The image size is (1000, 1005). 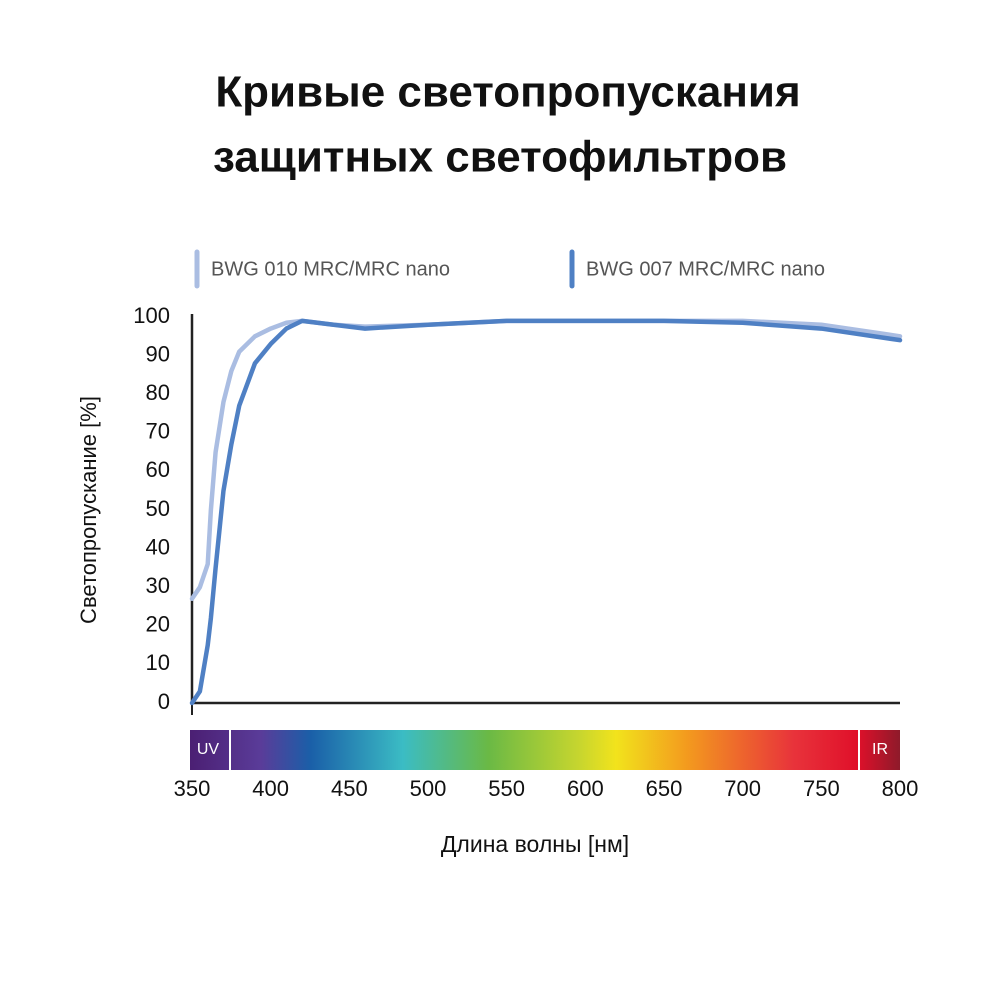 I want to click on y-tick-label: 70, so click(x=158, y=431).